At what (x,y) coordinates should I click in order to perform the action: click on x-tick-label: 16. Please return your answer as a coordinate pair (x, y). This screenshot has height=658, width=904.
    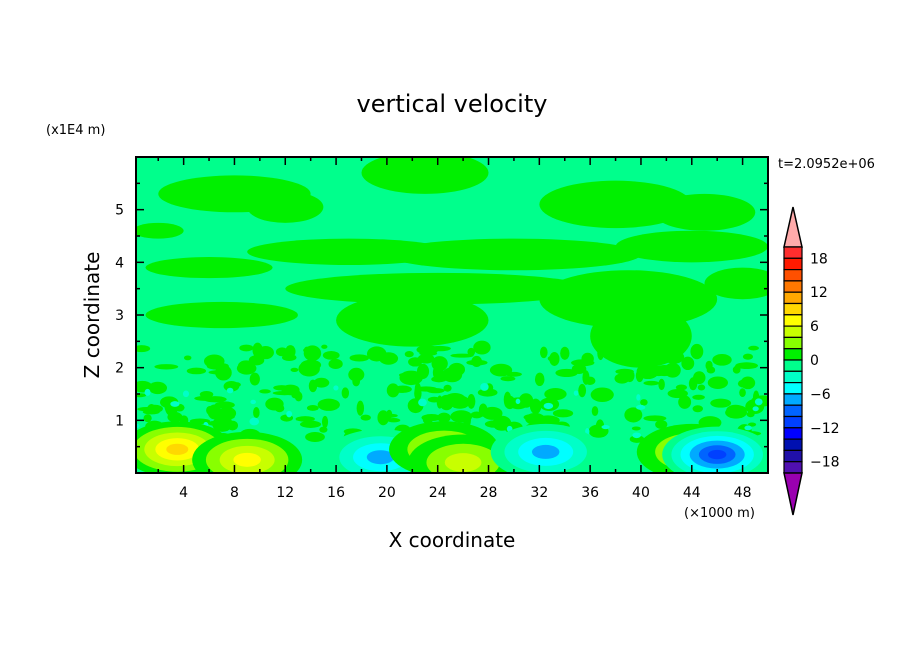
    Looking at the image, I should click on (336, 493).